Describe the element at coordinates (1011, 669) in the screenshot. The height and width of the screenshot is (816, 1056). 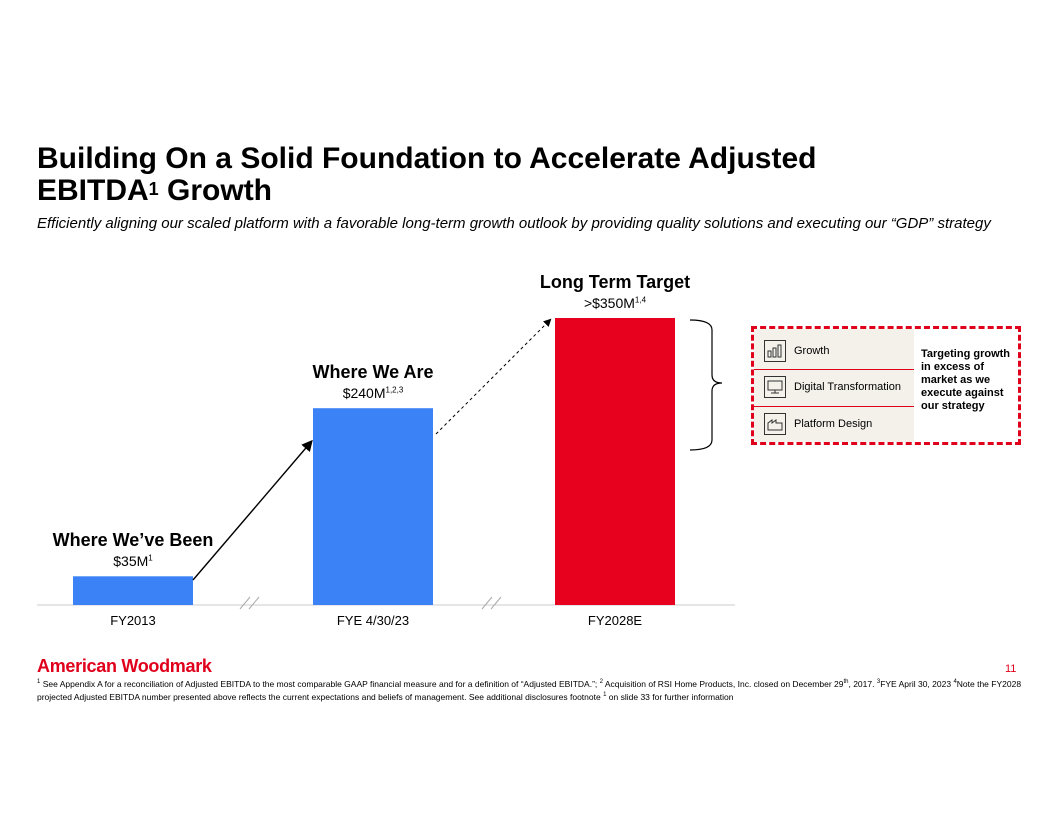
I see `page-number: 11` at that location.